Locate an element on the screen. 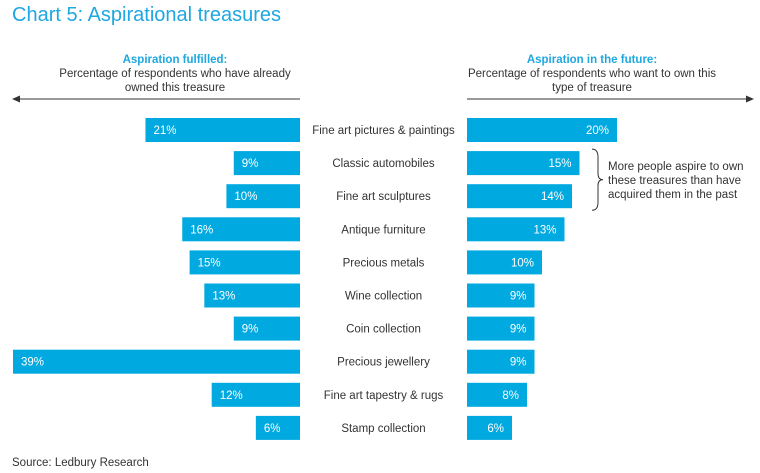 Image resolution: width=760 pixels, height=473 pixels. category-label: Coin collection is located at coordinates (383, 330).